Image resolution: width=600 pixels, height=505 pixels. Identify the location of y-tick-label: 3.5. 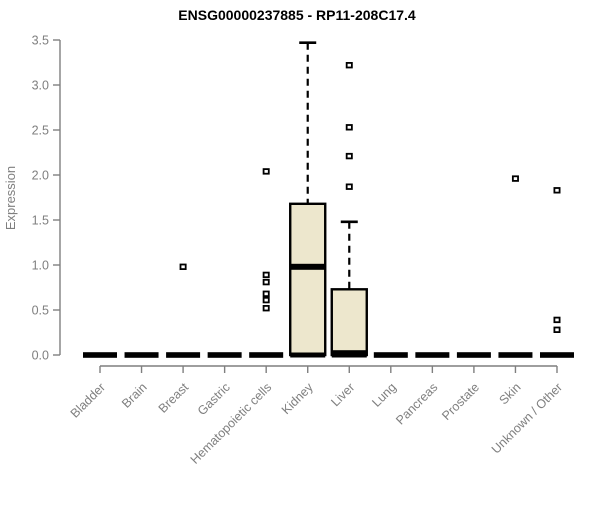
(40, 41).